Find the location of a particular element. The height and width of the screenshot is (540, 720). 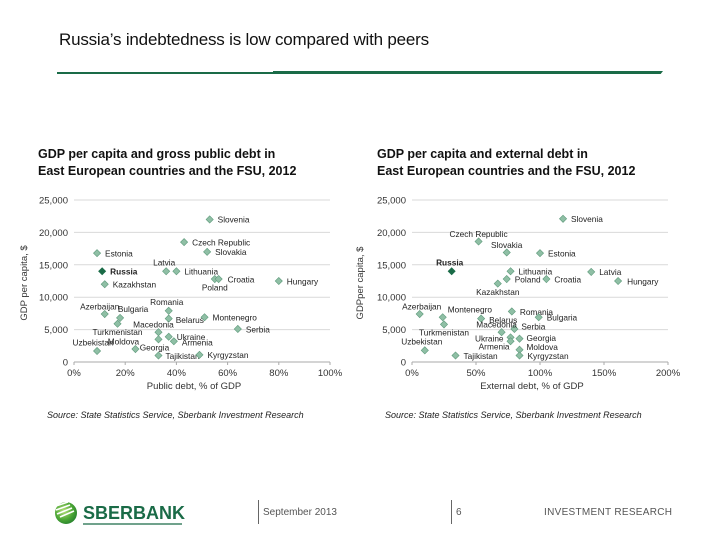

data-point-macedonia: Macedonia is located at coordinates (496, 328).